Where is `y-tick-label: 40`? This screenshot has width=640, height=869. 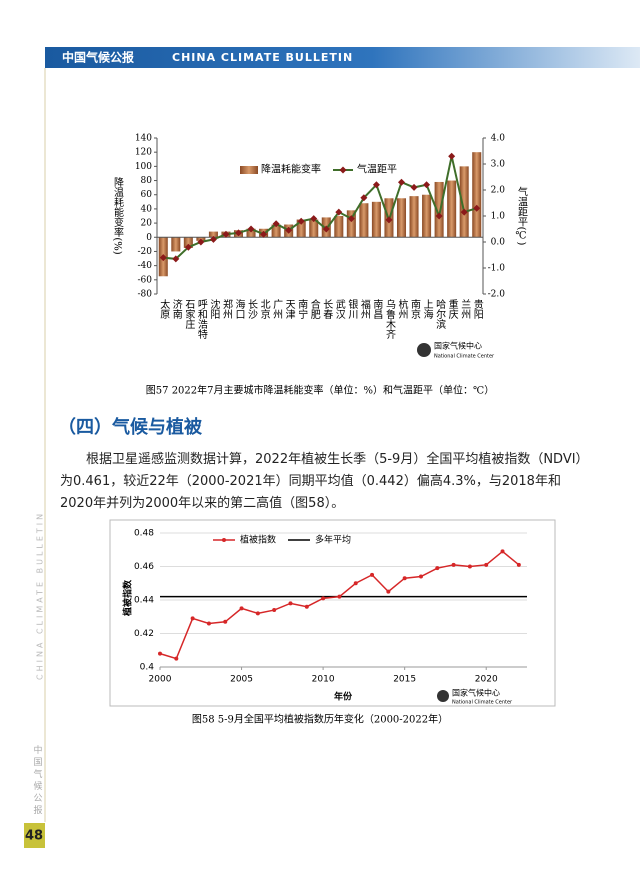 y-tick-label: 40 is located at coordinates (147, 209).